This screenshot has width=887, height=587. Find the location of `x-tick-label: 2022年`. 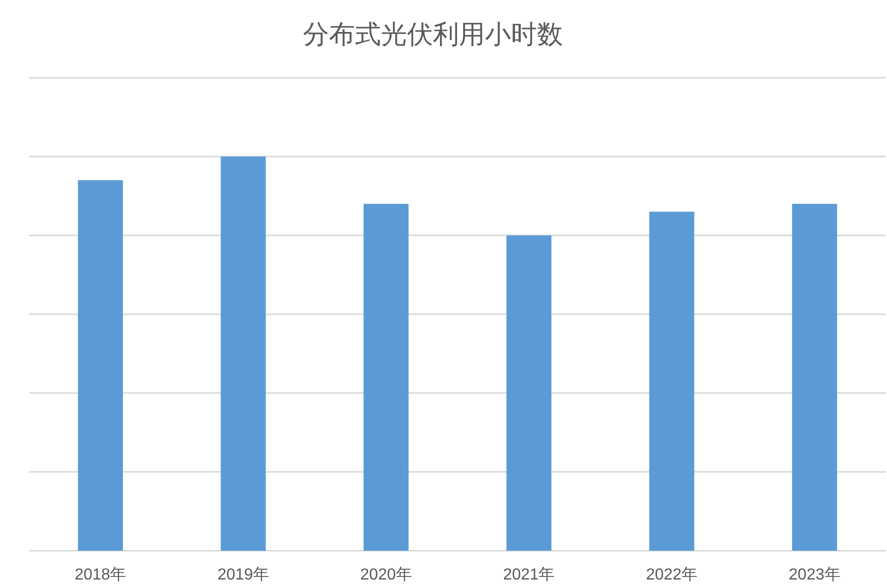

x-tick-label: 2022年 is located at coordinates (672, 575).